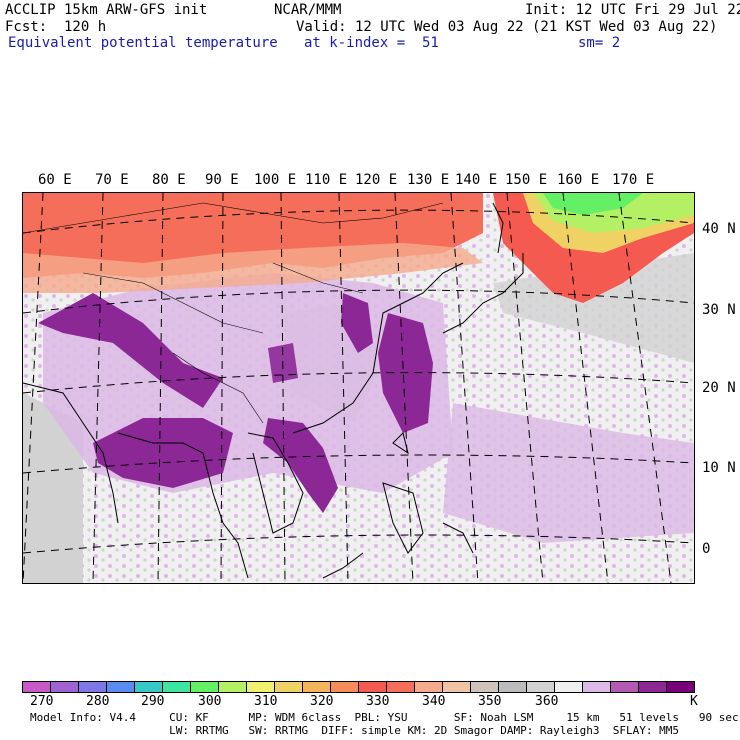 The width and height of the screenshot is (740, 740). I want to click on colorbar-tick-label: 300, so click(210, 701).